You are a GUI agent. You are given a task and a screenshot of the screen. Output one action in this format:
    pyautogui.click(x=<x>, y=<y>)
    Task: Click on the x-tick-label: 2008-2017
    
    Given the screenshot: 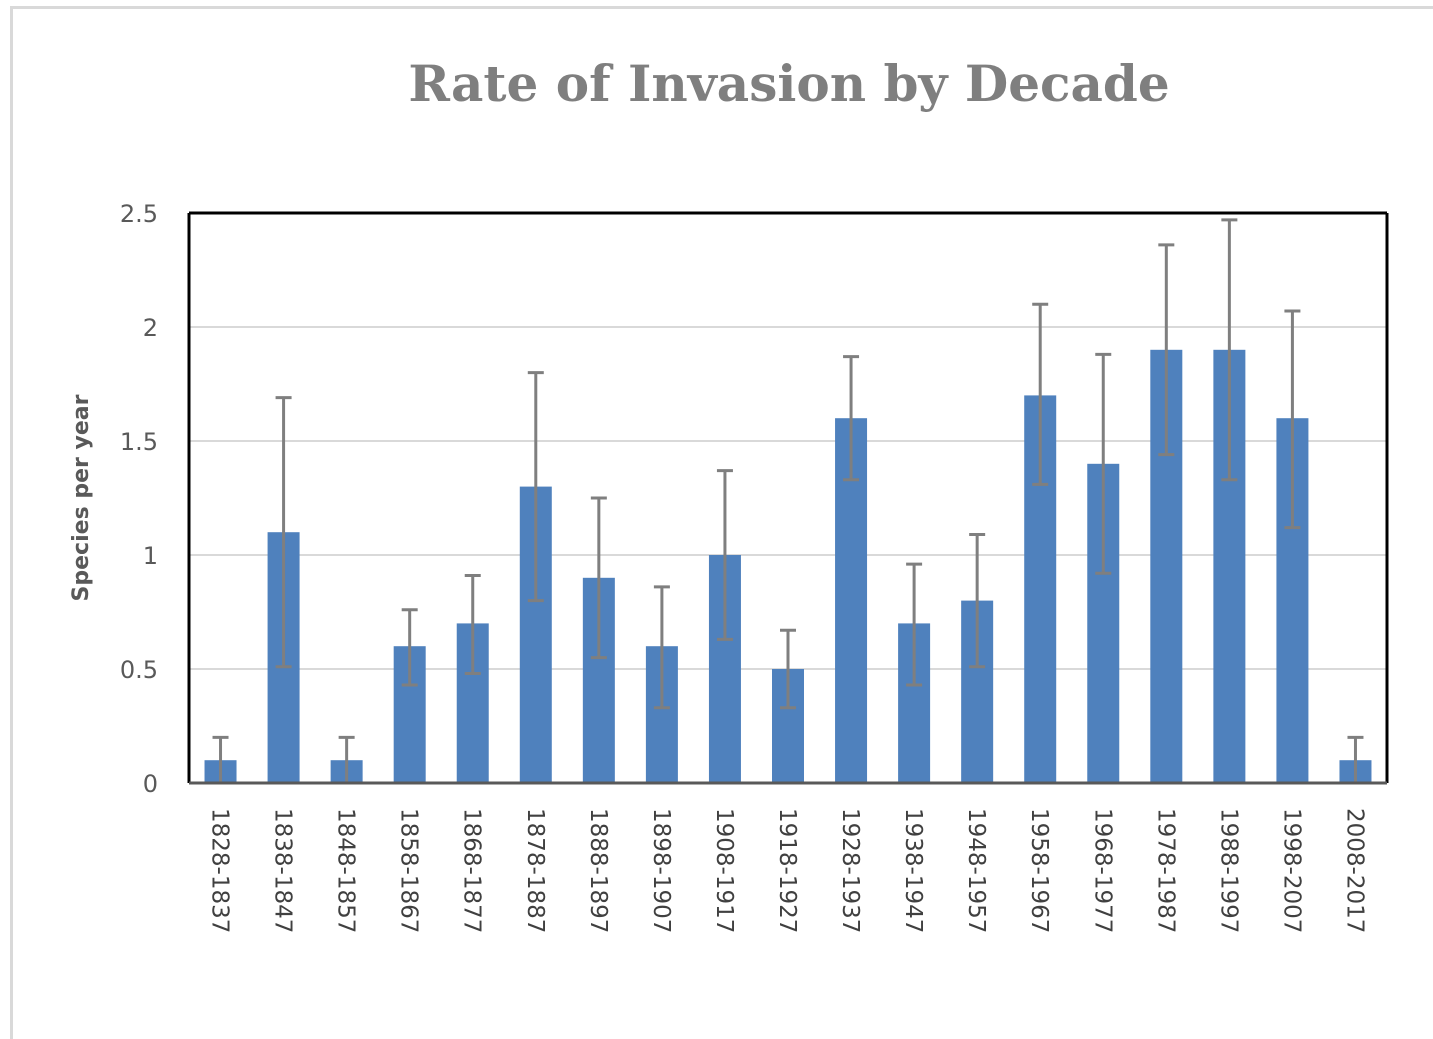 What is the action you would take?
    pyautogui.click(x=1354, y=870)
    